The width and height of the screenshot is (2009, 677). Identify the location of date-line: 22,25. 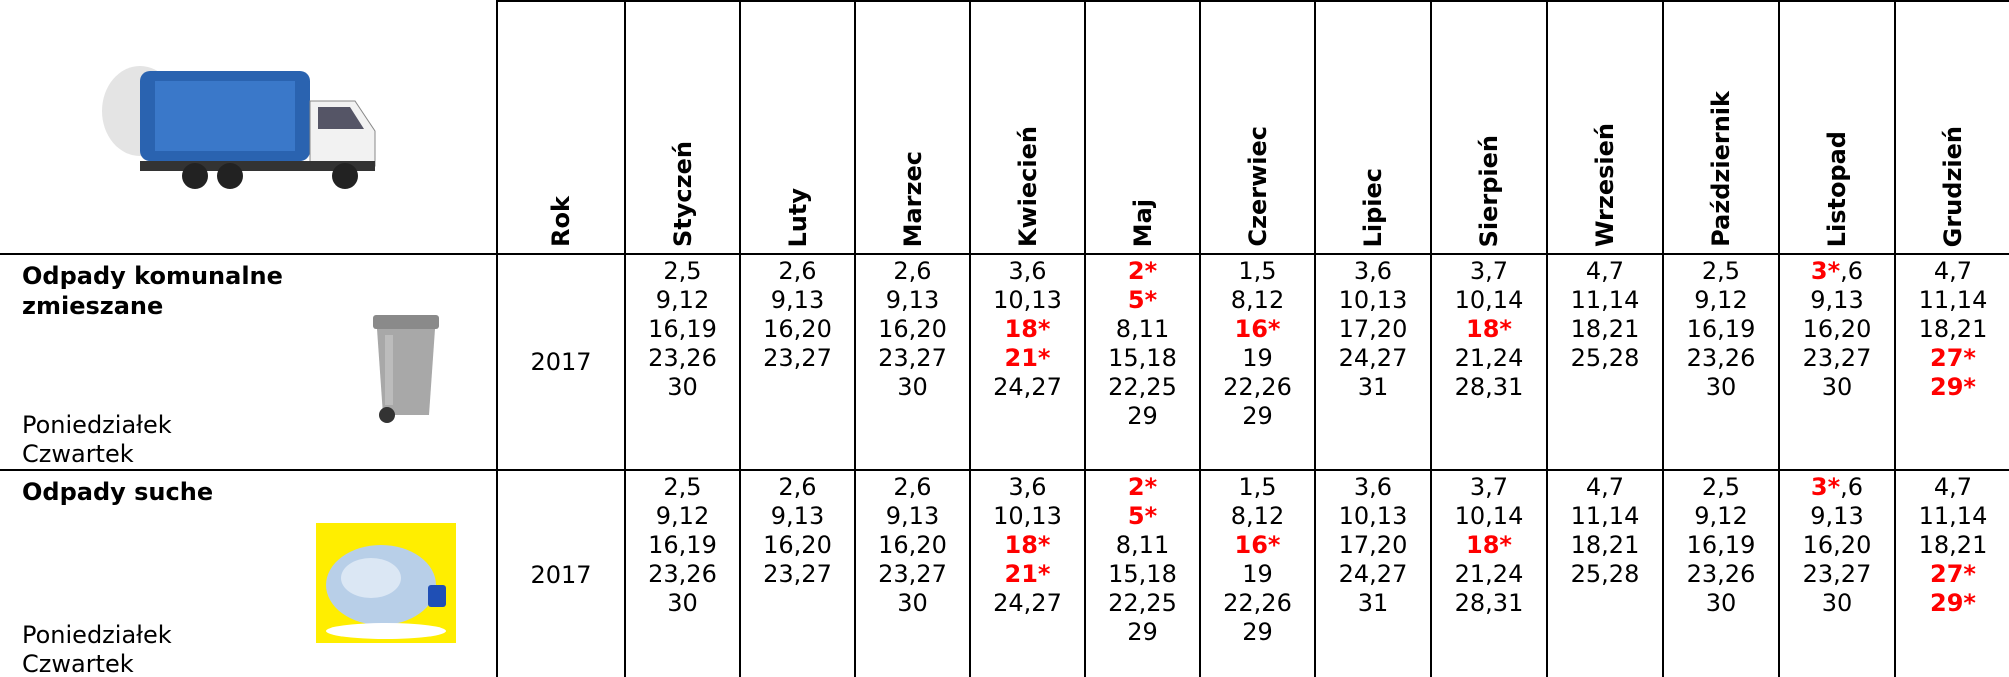
(1142, 387).